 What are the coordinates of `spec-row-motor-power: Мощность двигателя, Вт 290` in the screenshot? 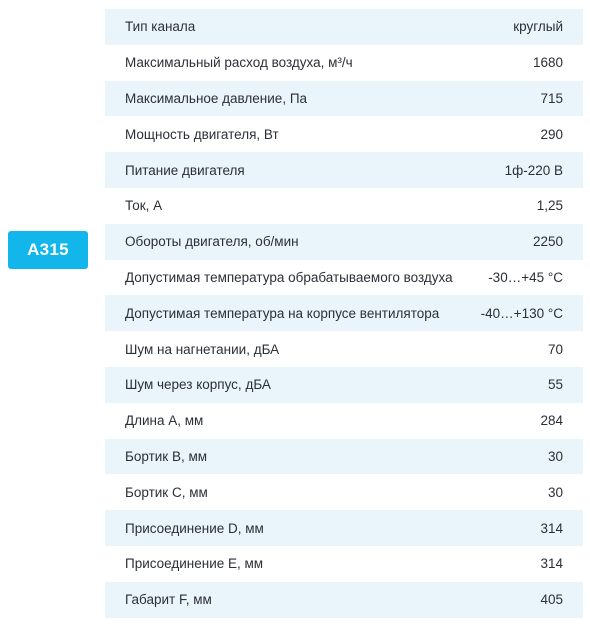 It's located at (344, 134).